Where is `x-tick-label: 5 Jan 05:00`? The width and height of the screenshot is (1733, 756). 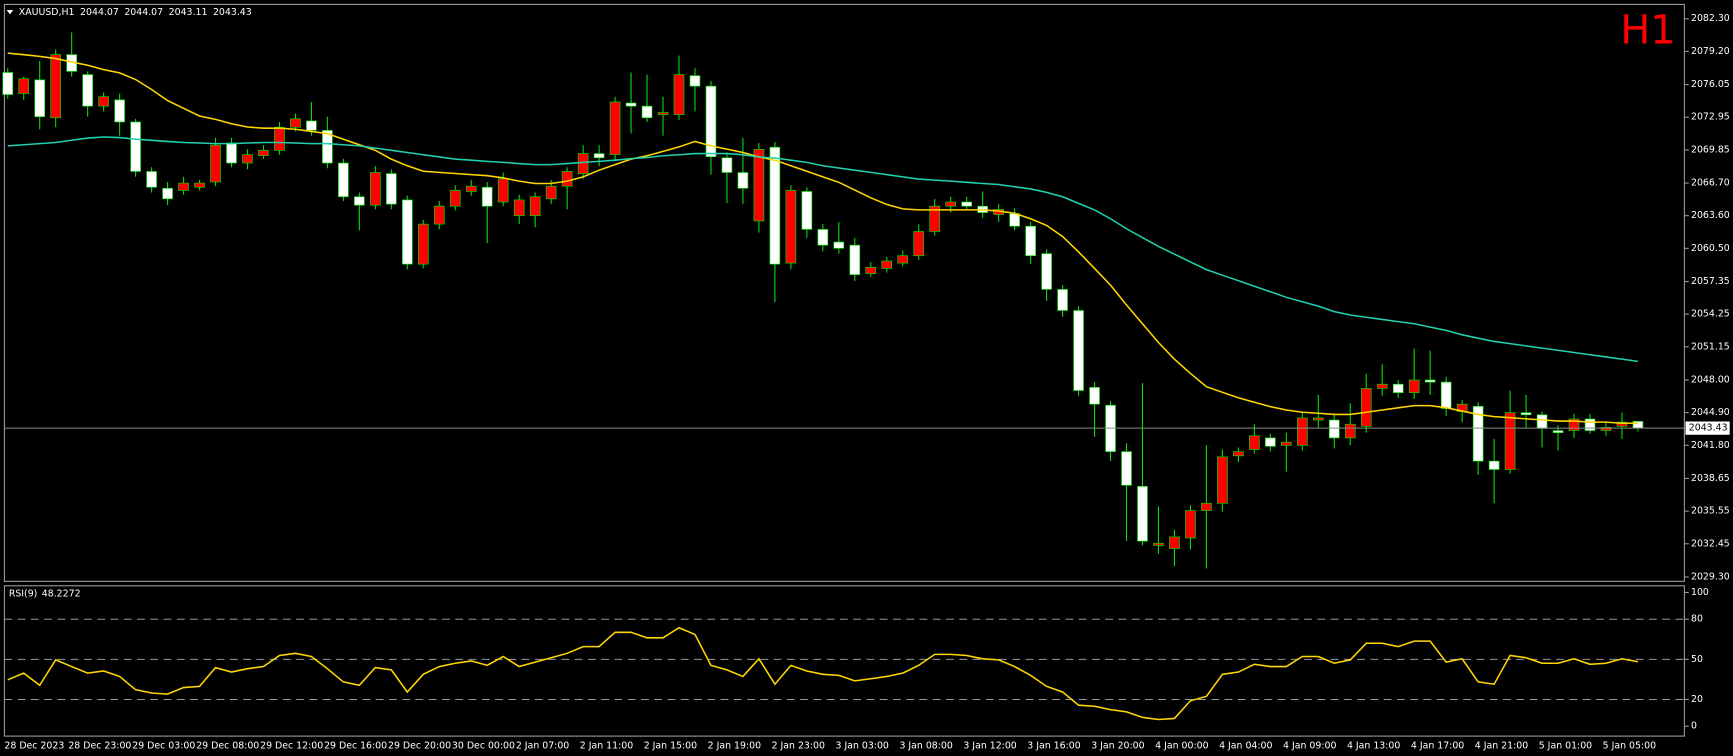 x-tick-label: 5 Jan 05:00 is located at coordinates (1629, 746).